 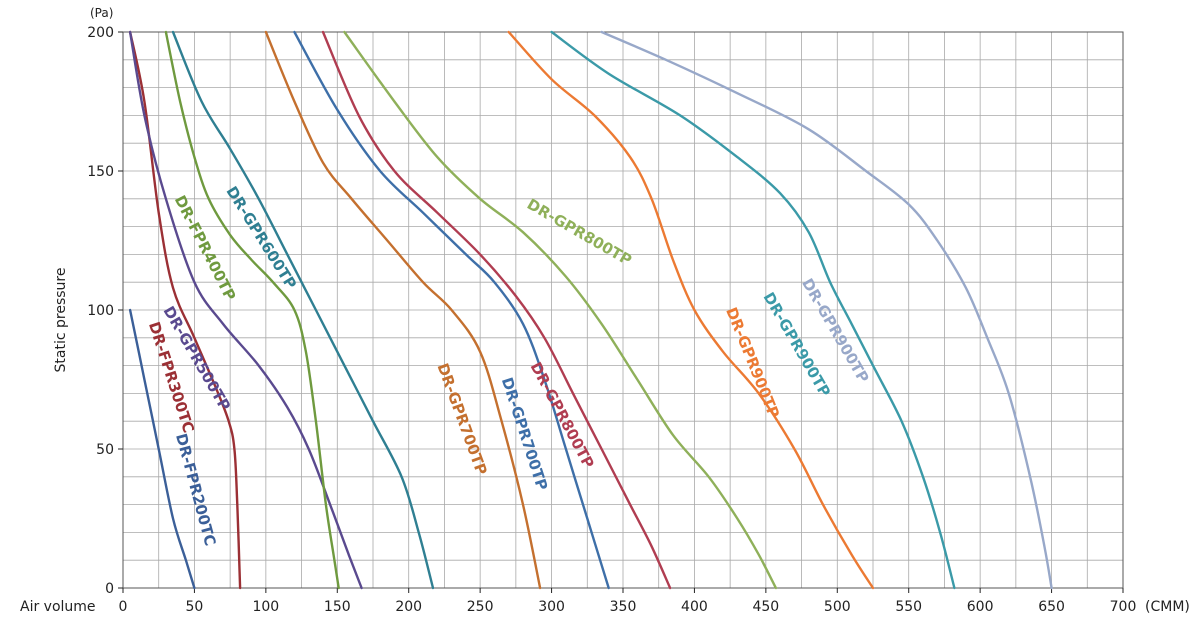 I want to click on x-tick-label: 100, so click(x=265, y=607).